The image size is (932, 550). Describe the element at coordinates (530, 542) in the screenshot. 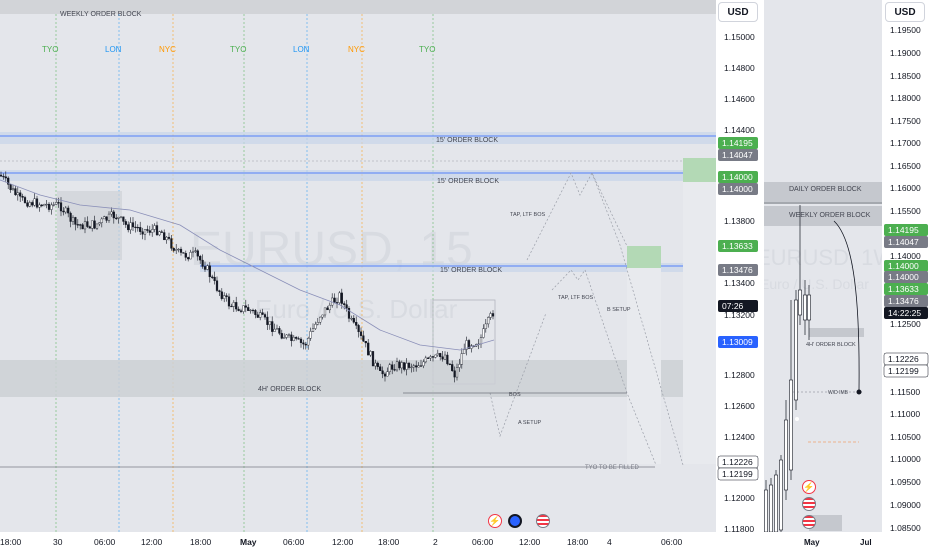

I see `x-tick: 12:00` at that location.